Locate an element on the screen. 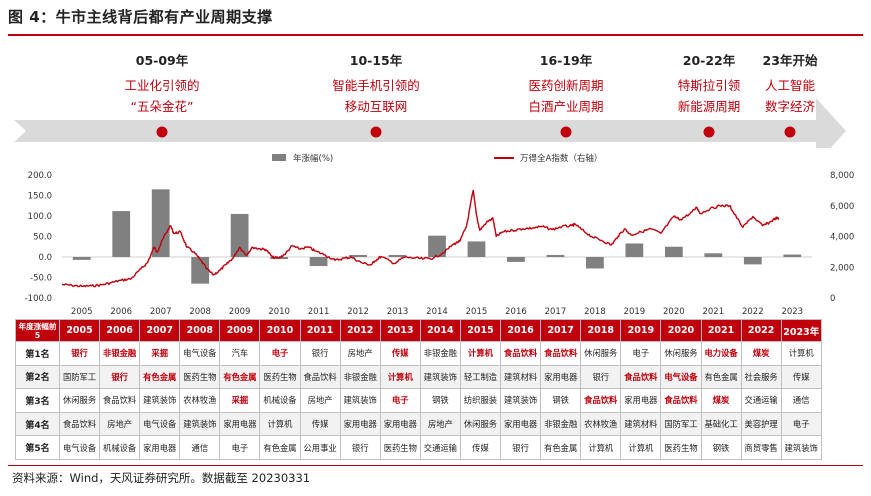 The height and width of the screenshot is (496, 871). x-tick-label: 2007 is located at coordinates (161, 312).